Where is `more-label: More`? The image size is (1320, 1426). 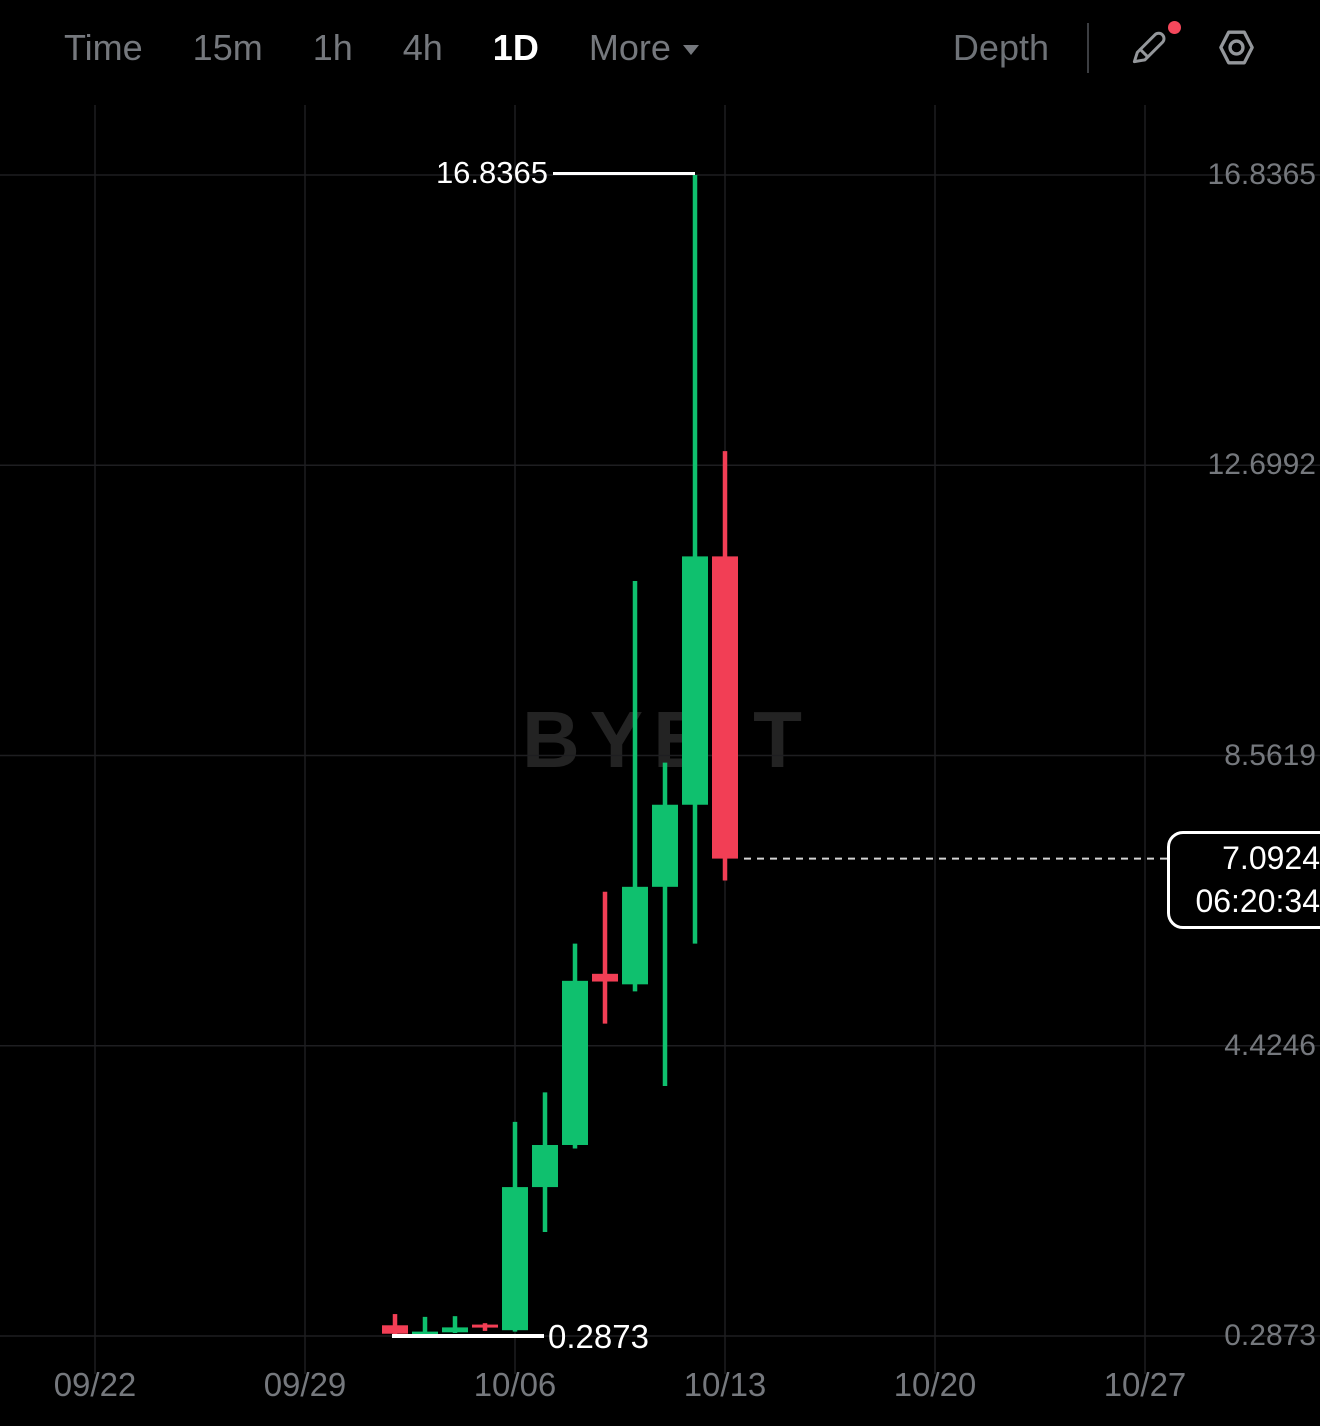
more-label: More is located at coordinates (629, 47).